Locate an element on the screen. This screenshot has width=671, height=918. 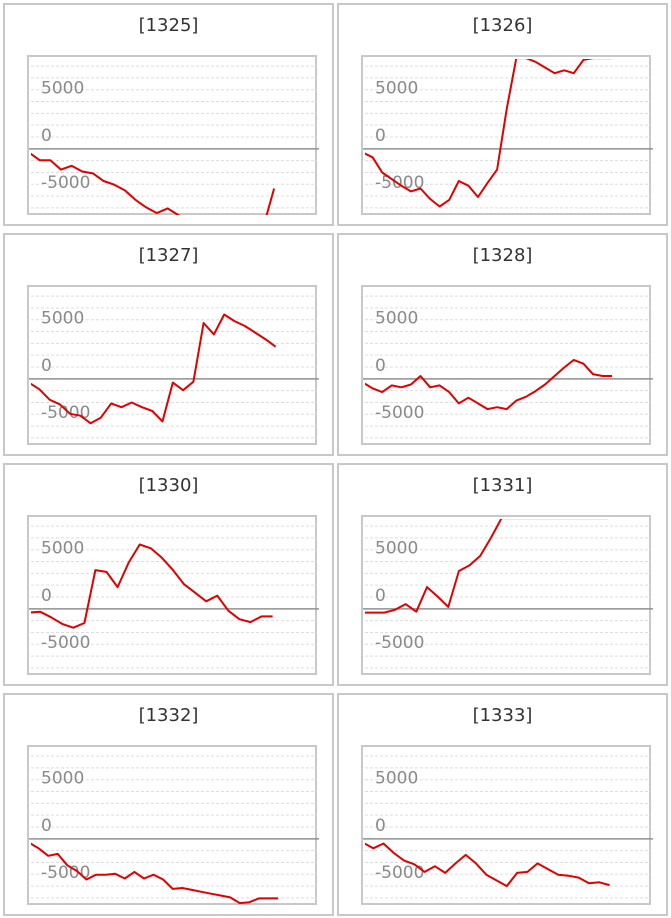
chart-panel: [1327] 5000 0 -5000 is located at coordinates (168, 344).